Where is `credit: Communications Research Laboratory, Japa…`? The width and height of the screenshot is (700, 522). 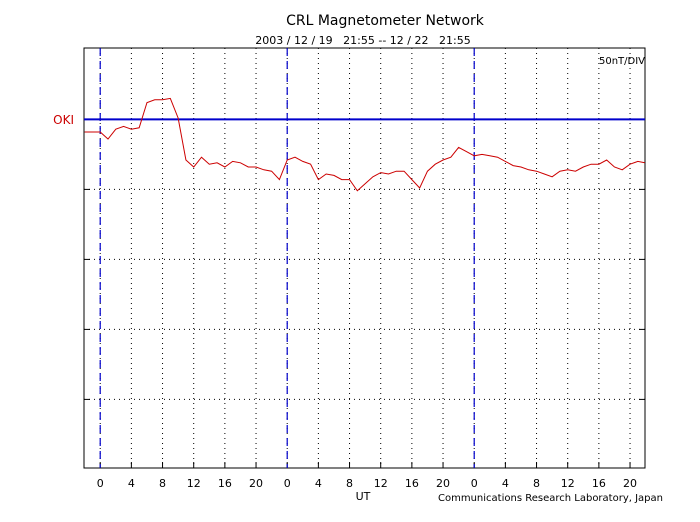
credit: Communications Research Laboratory, Japa… is located at coordinates (550, 498).